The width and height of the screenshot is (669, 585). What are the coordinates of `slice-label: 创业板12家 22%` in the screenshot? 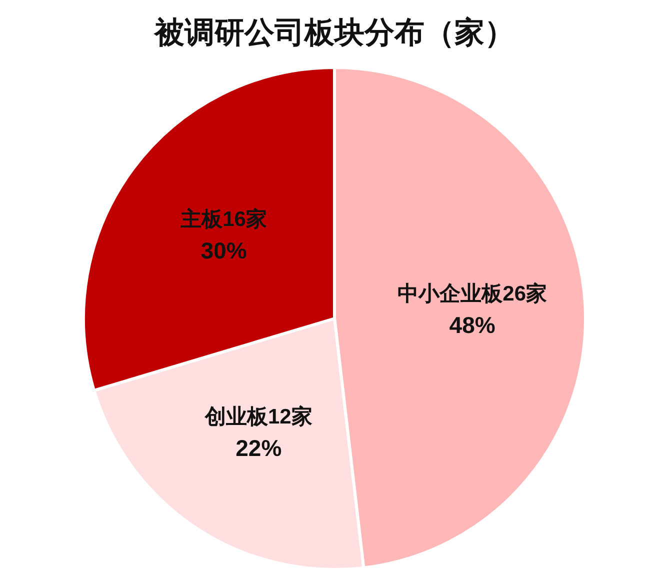 It's located at (258, 433).